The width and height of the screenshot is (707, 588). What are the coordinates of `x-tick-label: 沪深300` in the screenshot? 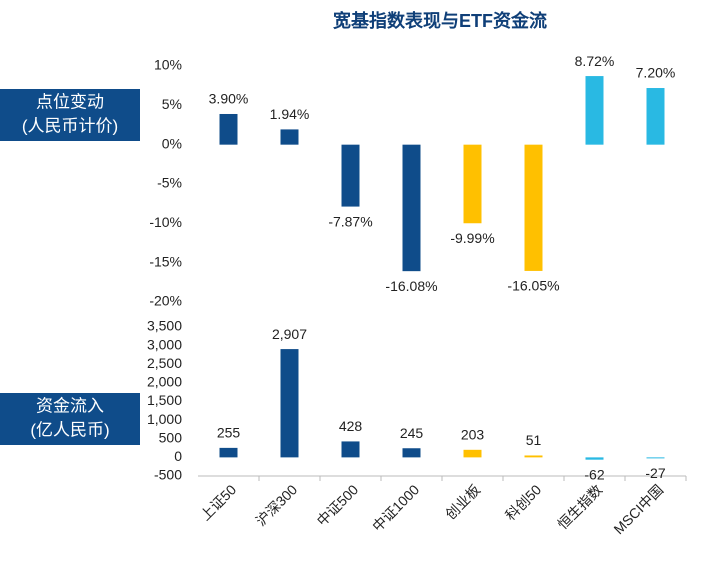 It's located at (277, 505).